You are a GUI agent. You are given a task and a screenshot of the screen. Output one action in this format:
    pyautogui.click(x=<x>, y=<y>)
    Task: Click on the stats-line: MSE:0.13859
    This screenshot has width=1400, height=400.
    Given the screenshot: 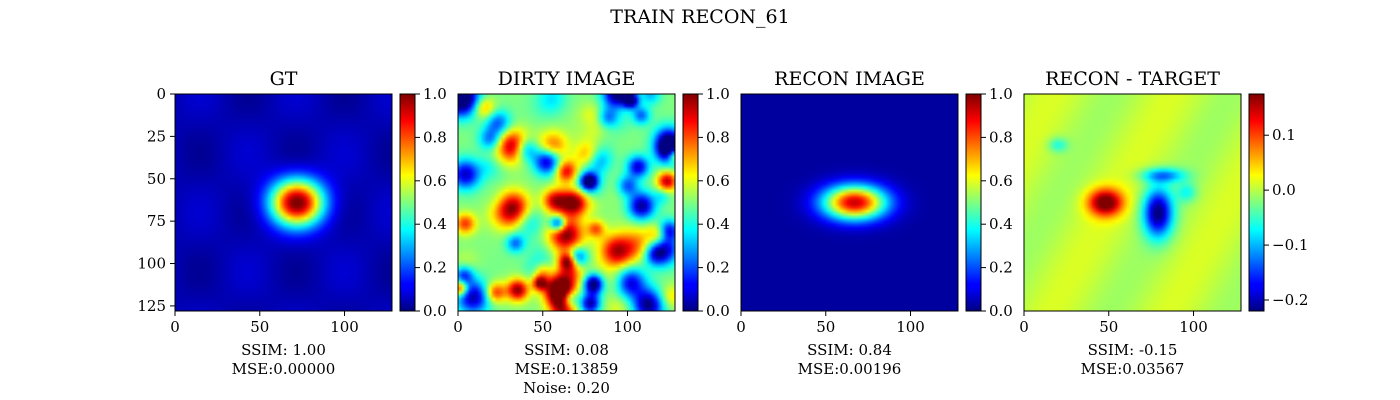 What is the action you would take?
    pyautogui.click(x=567, y=369)
    